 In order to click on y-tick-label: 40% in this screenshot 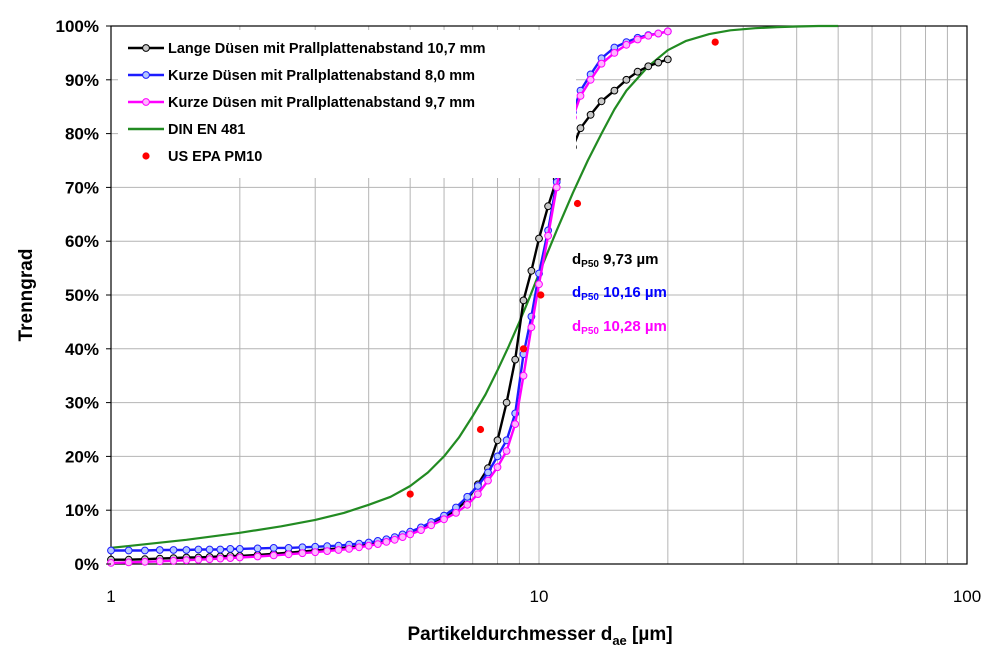, I will do `click(82, 349)`.